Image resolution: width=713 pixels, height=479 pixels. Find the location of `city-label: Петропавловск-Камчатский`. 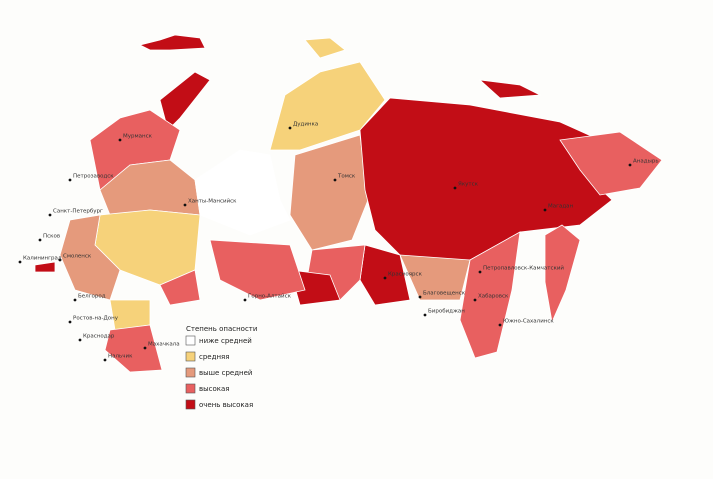

city-label: Петропавловск-Камчатский is located at coordinates (523, 268).